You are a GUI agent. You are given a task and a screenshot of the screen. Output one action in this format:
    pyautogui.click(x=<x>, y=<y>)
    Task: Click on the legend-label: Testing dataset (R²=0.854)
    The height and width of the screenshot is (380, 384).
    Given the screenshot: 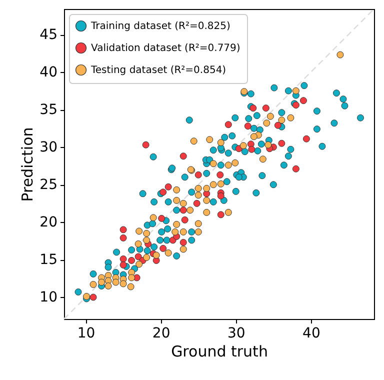 What is the action you would take?
    pyautogui.click(x=158, y=70)
    